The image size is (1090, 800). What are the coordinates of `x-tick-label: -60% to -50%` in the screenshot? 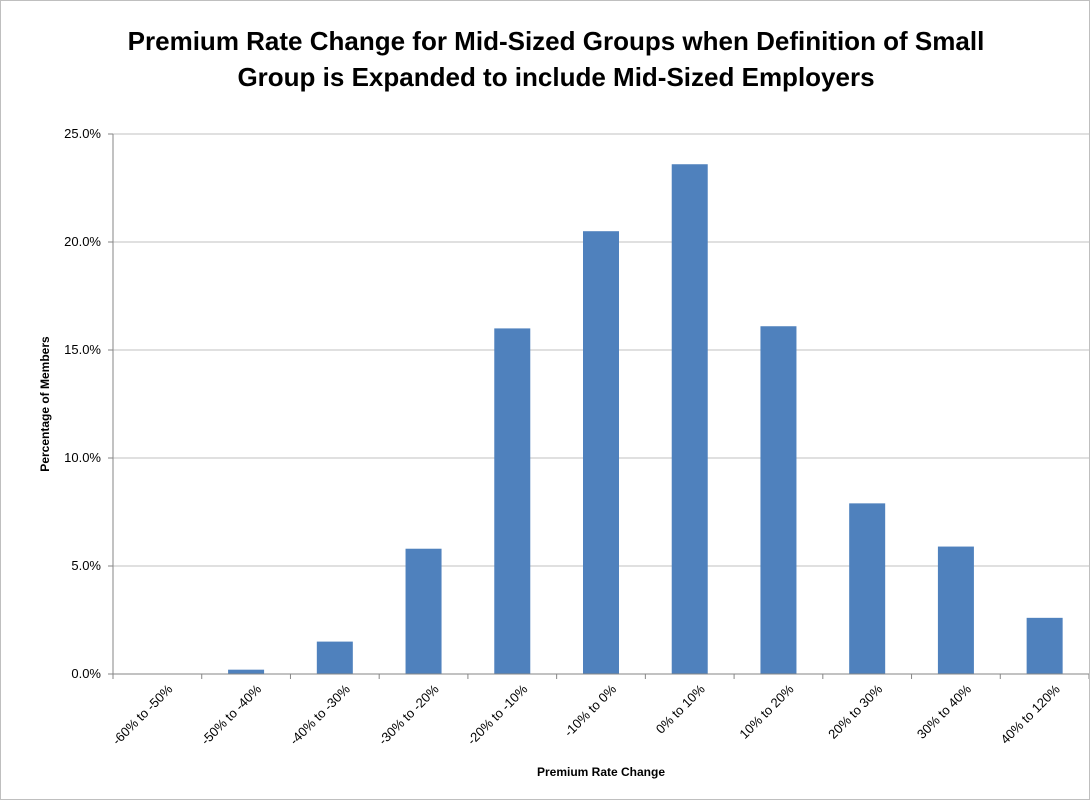 It's located at (142, 714).